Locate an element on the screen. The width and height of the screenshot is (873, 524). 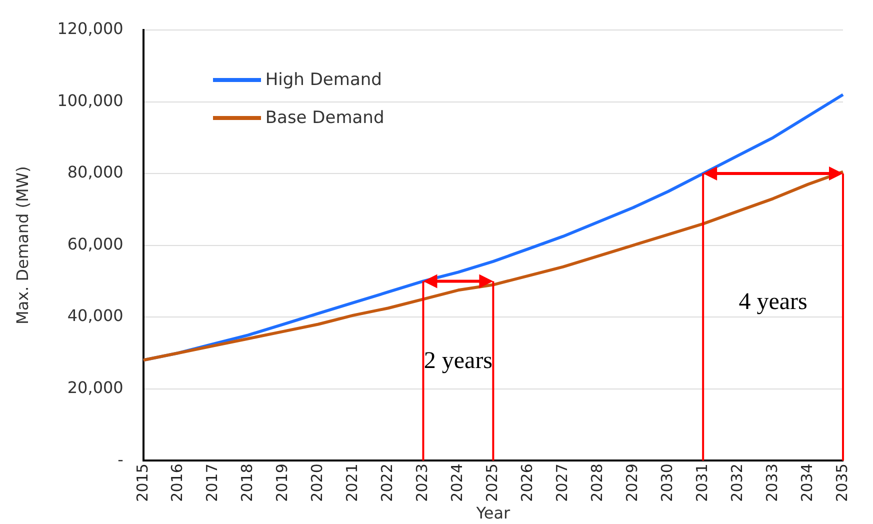
y-tick-label: - is located at coordinates (121, 459).